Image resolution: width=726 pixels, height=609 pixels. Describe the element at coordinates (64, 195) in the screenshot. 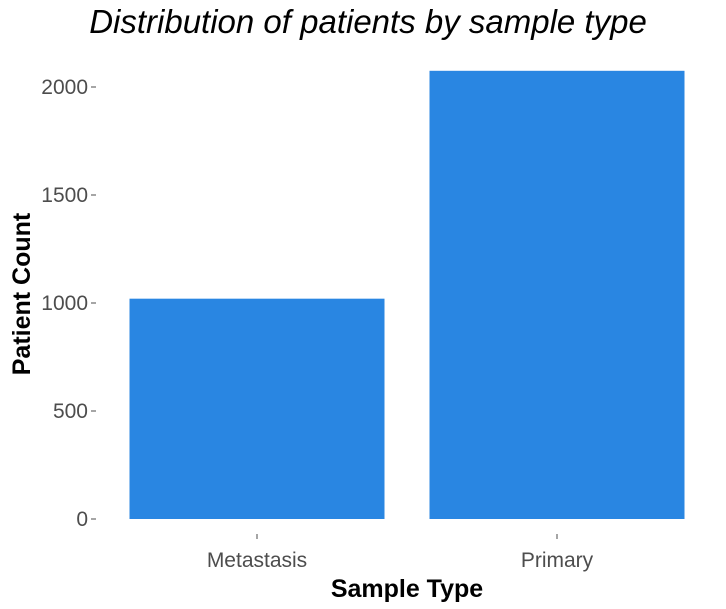

I see `y-tick-label: 1500` at that location.